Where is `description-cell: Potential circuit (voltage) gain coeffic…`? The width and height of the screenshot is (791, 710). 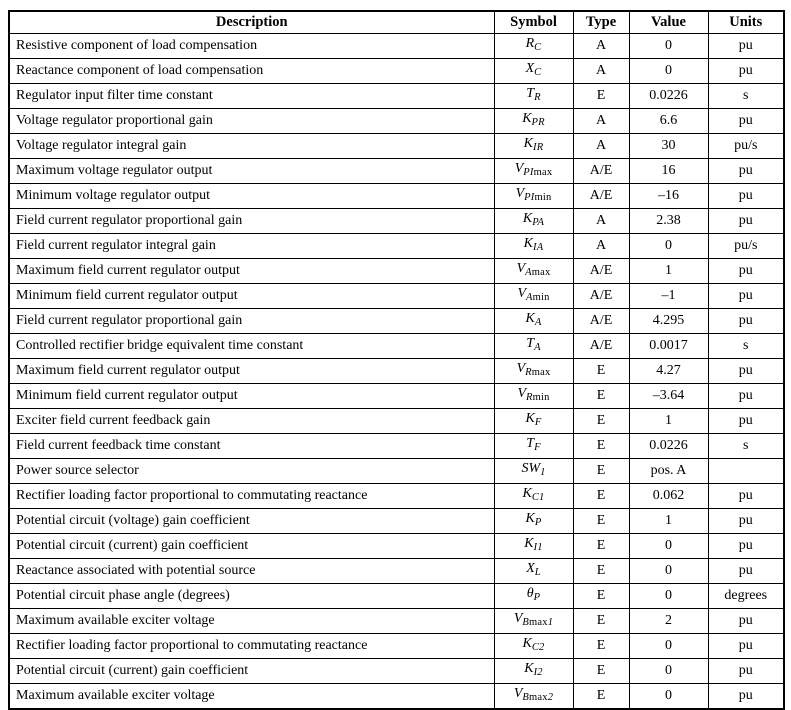
description-cell: Potential circuit (voltage) gain coeffic… is located at coordinates (251, 520).